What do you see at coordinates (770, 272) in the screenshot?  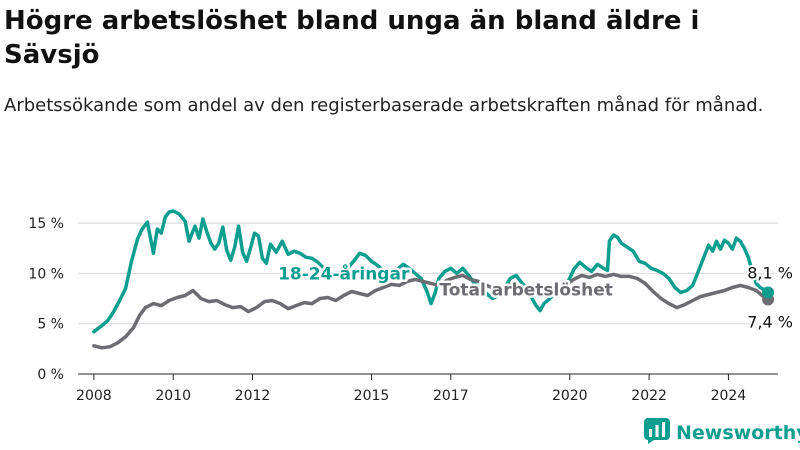 I see `series-end-label: 8,1 %` at bounding box center [770, 272].